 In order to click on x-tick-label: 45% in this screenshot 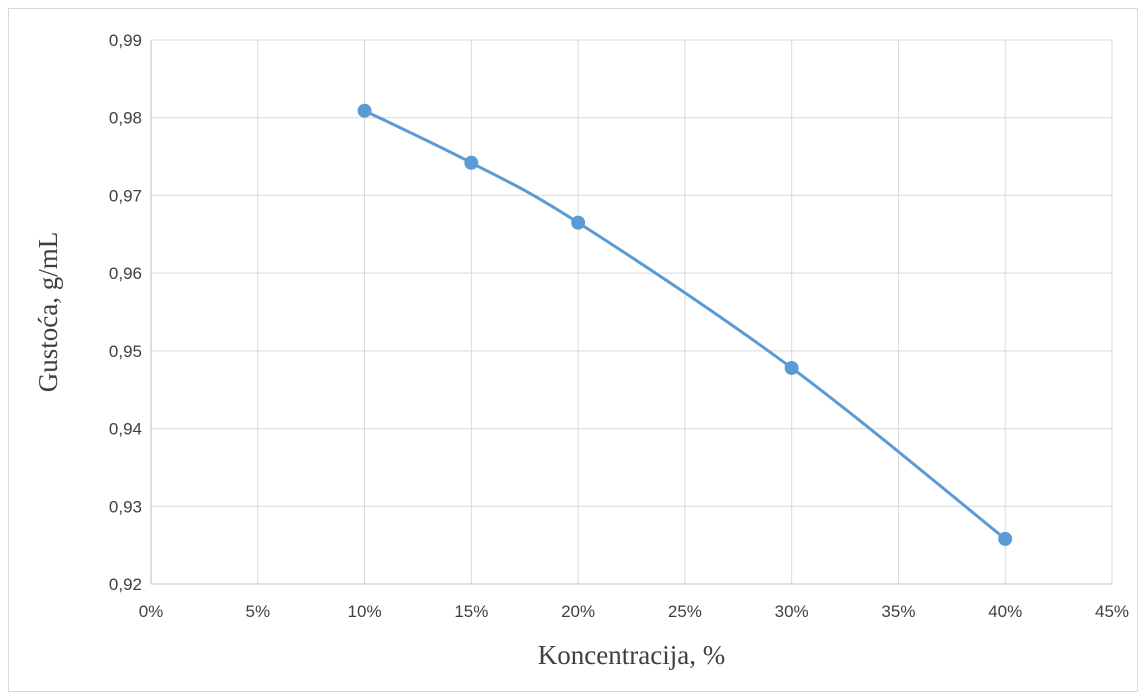, I will do `click(1112, 611)`.